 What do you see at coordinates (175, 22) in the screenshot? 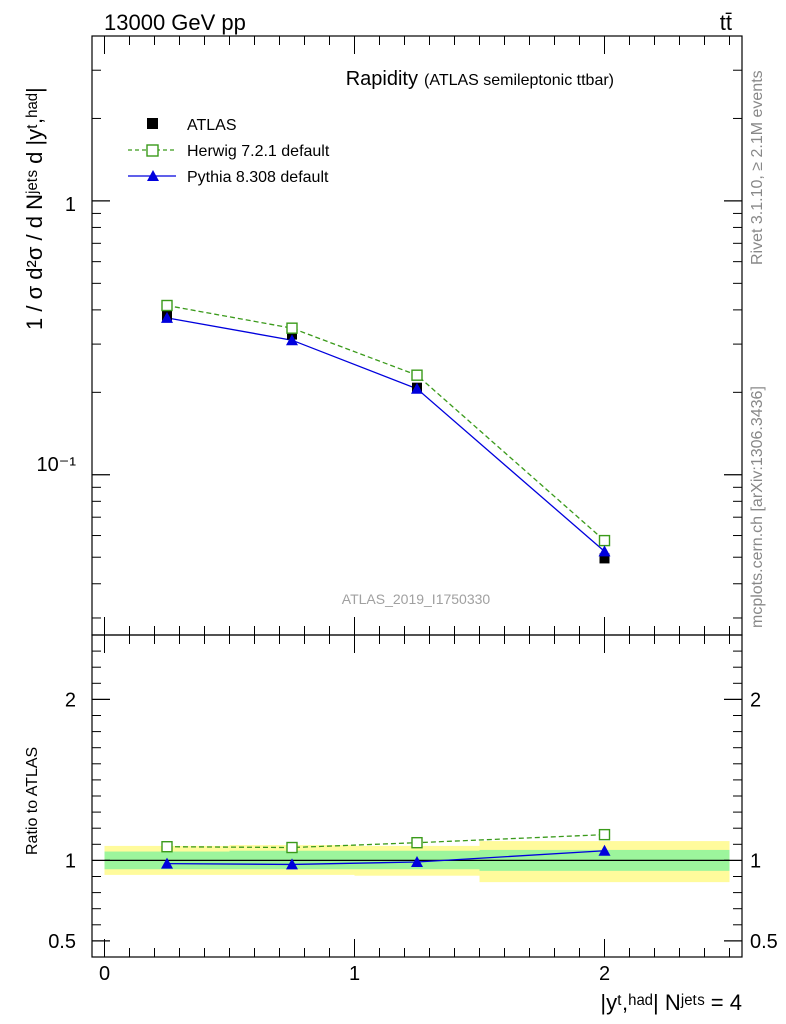
I see `energy-label: 13000 GeV pp` at bounding box center [175, 22].